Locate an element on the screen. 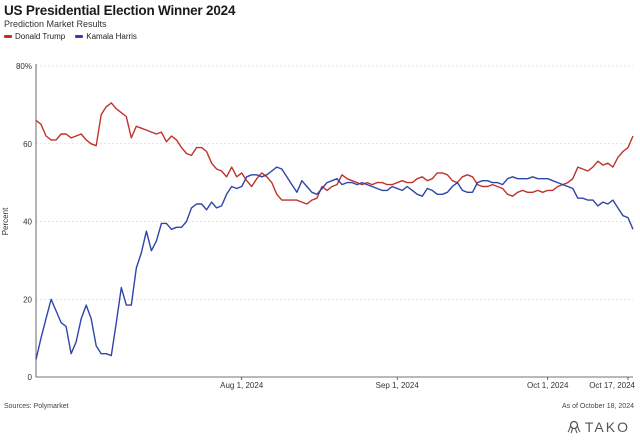 The image size is (640, 441). brand-logo: TAKO is located at coordinates (598, 427).